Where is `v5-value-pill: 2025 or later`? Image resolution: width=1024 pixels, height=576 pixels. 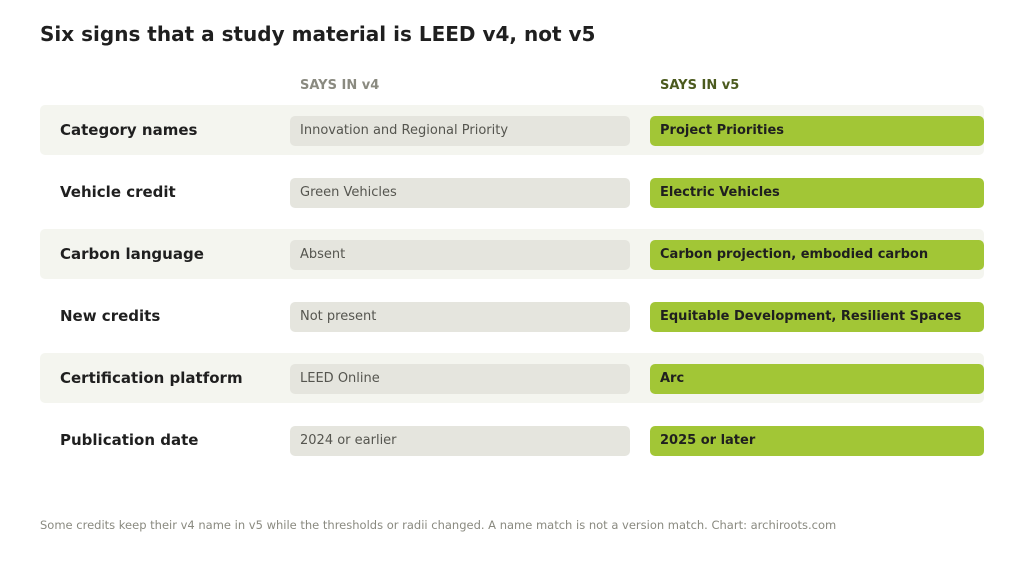 v5-value-pill: 2025 or later is located at coordinates (817, 441).